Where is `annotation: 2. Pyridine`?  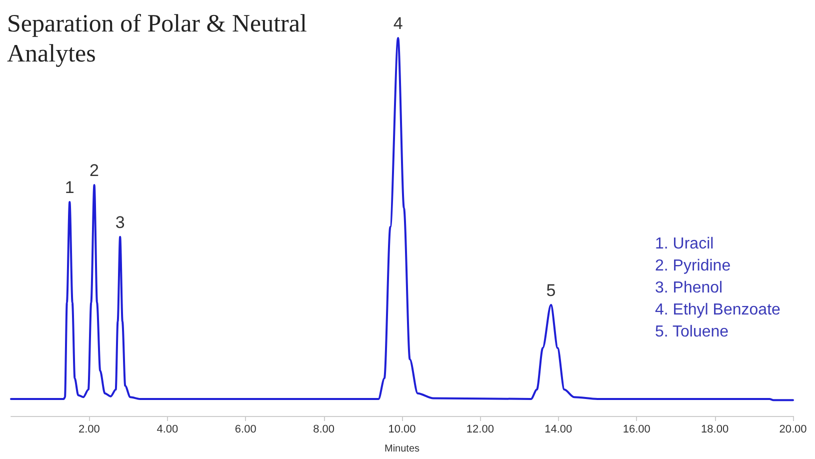 annotation: 2. Pyridine is located at coordinates (693, 266).